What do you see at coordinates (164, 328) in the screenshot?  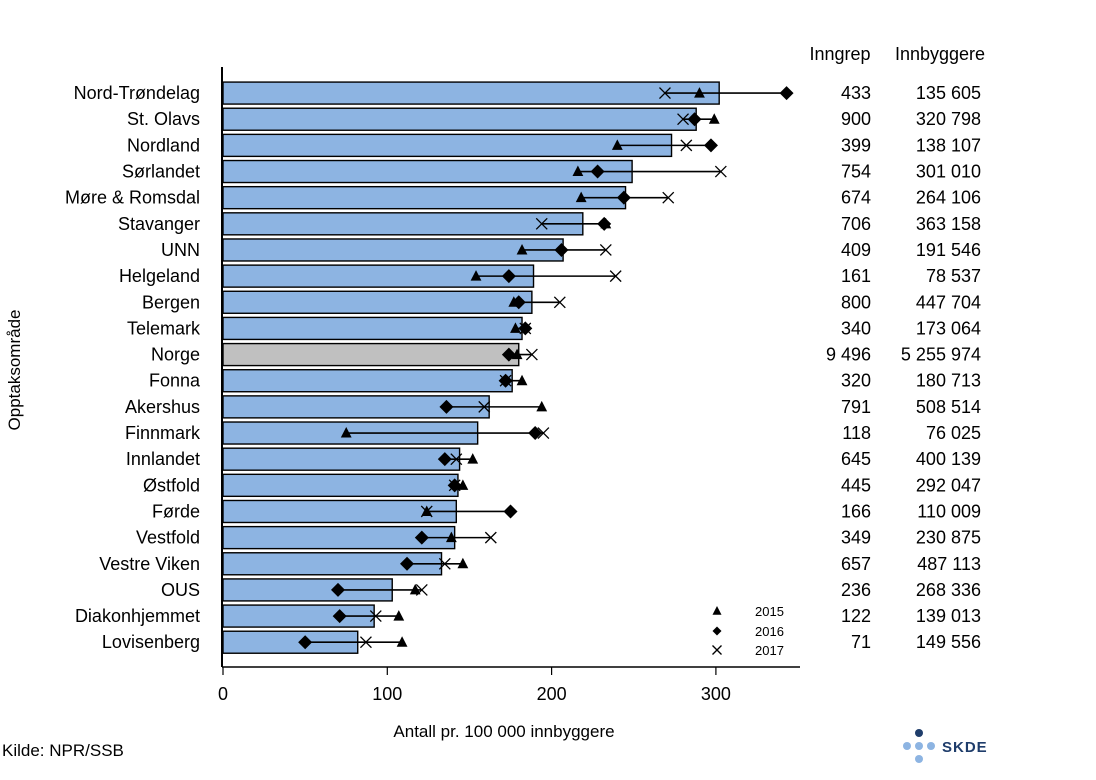 I see `category-label: Telemark` at bounding box center [164, 328].